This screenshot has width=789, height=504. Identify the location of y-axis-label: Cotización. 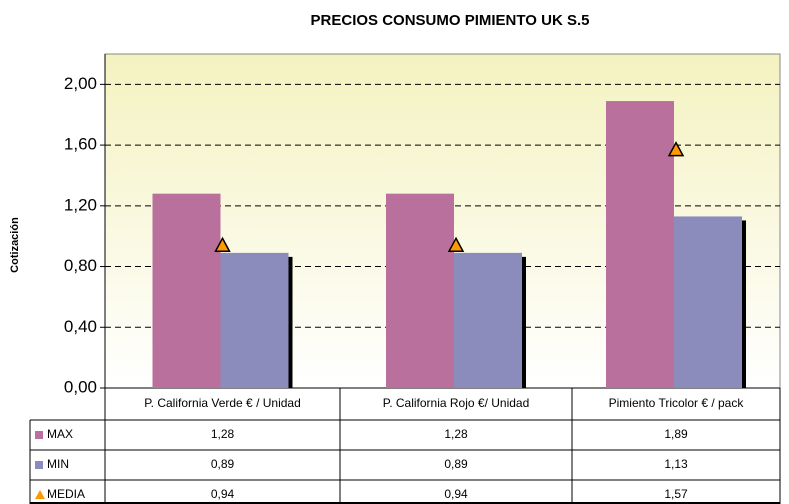
(15, 245).